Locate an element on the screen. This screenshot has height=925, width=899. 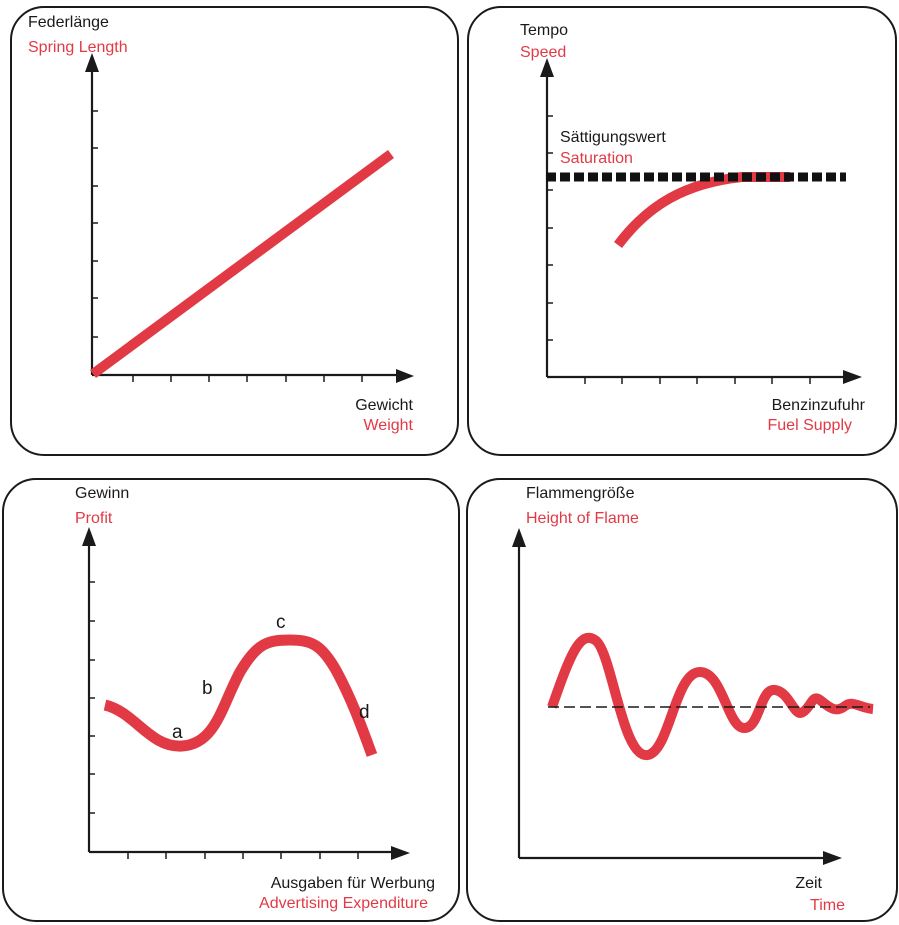
y-axis-label-en: Height of Flame is located at coordinates (582, 518).